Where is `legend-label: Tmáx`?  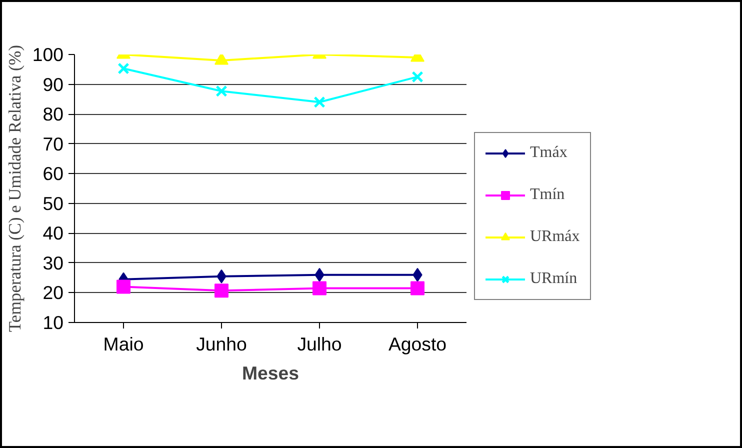
legend-label: Tmáx is located at coordinates (549, 153).